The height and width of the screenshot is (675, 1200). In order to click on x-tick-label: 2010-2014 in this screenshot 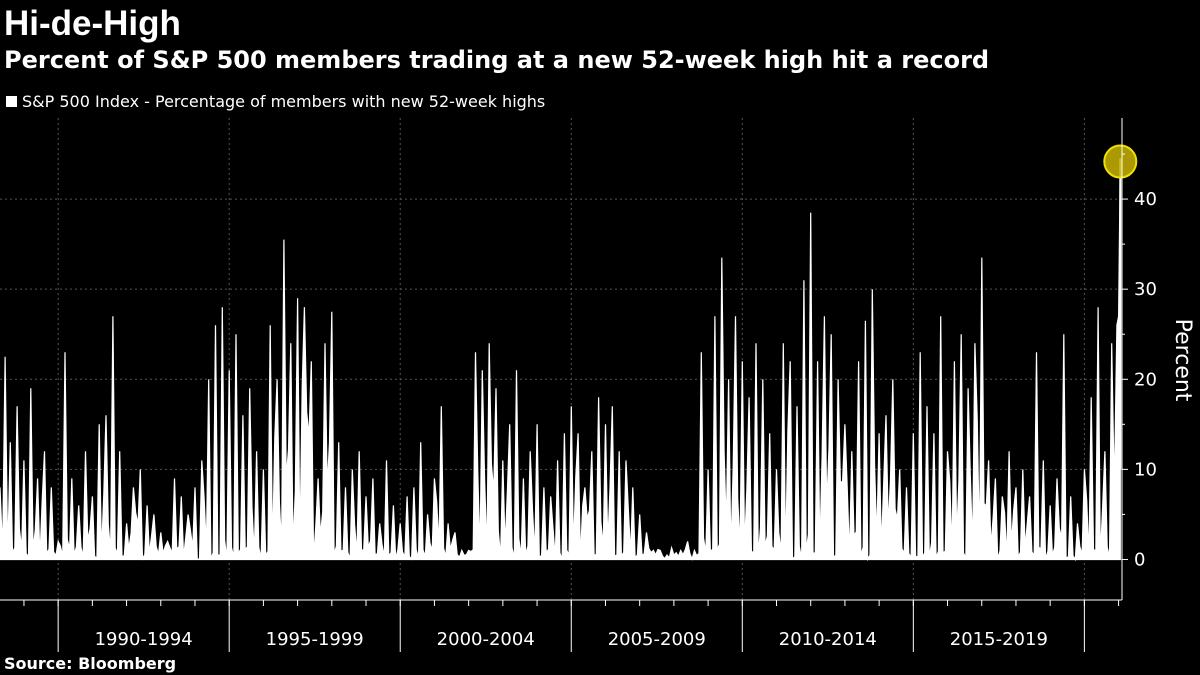, I will do `click(828, 639)`.